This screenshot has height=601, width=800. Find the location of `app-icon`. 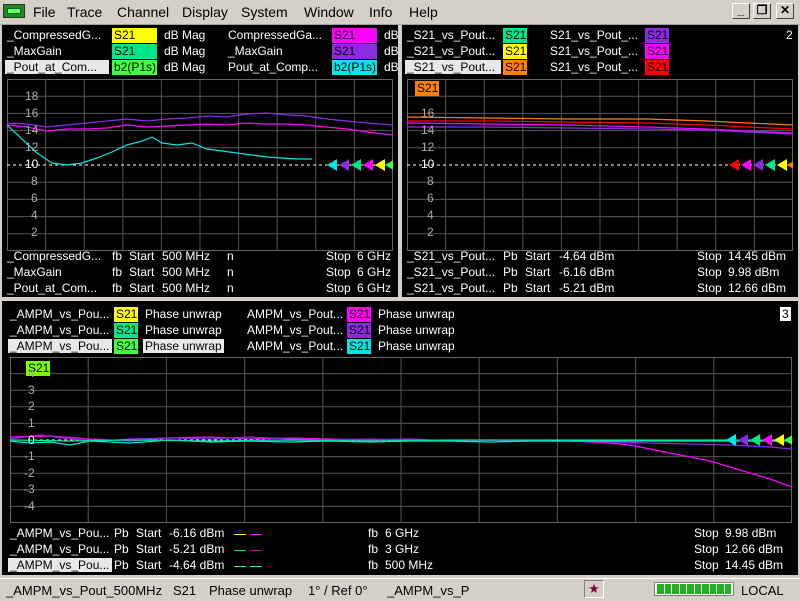

app-icon is located at coordinates (14, 11).